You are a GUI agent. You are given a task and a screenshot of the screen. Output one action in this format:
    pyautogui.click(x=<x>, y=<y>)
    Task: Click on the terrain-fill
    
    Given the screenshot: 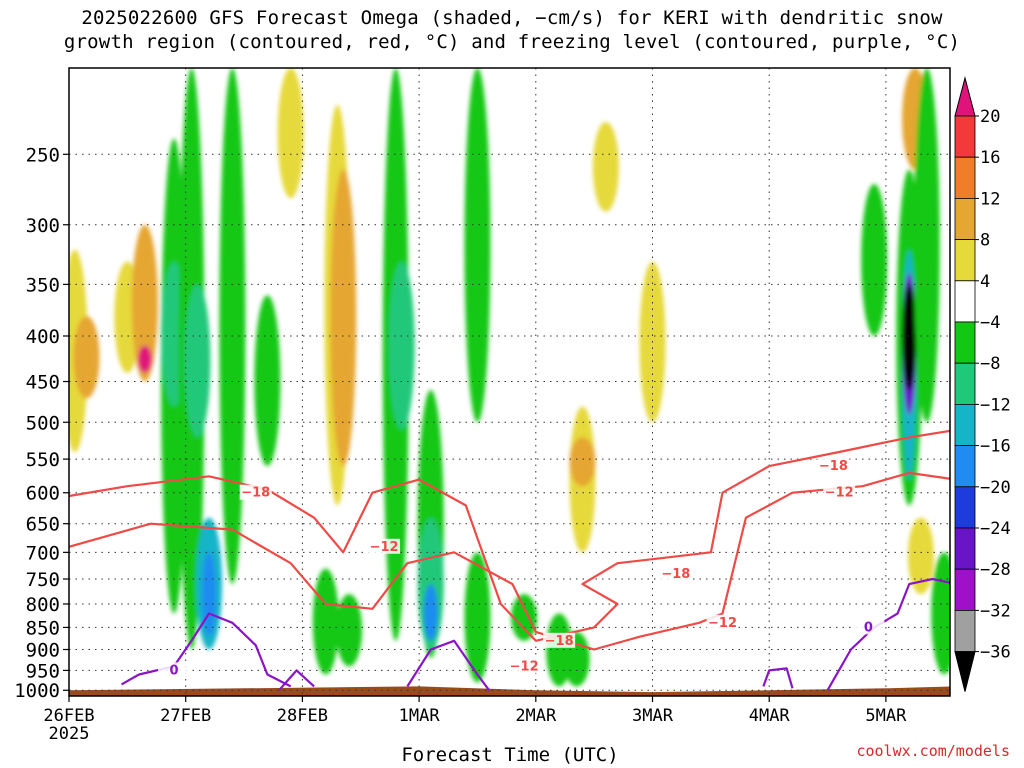 What is the action you would take?
    pyautogui.click(x=509, y=691)
    